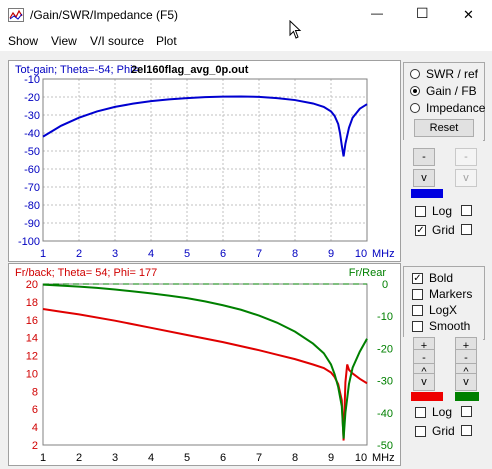 The image size is (492, 469). Describe the element at coordinates (32, 134) in the screenshot. I see `top-y-tick-label: -40` at that location.